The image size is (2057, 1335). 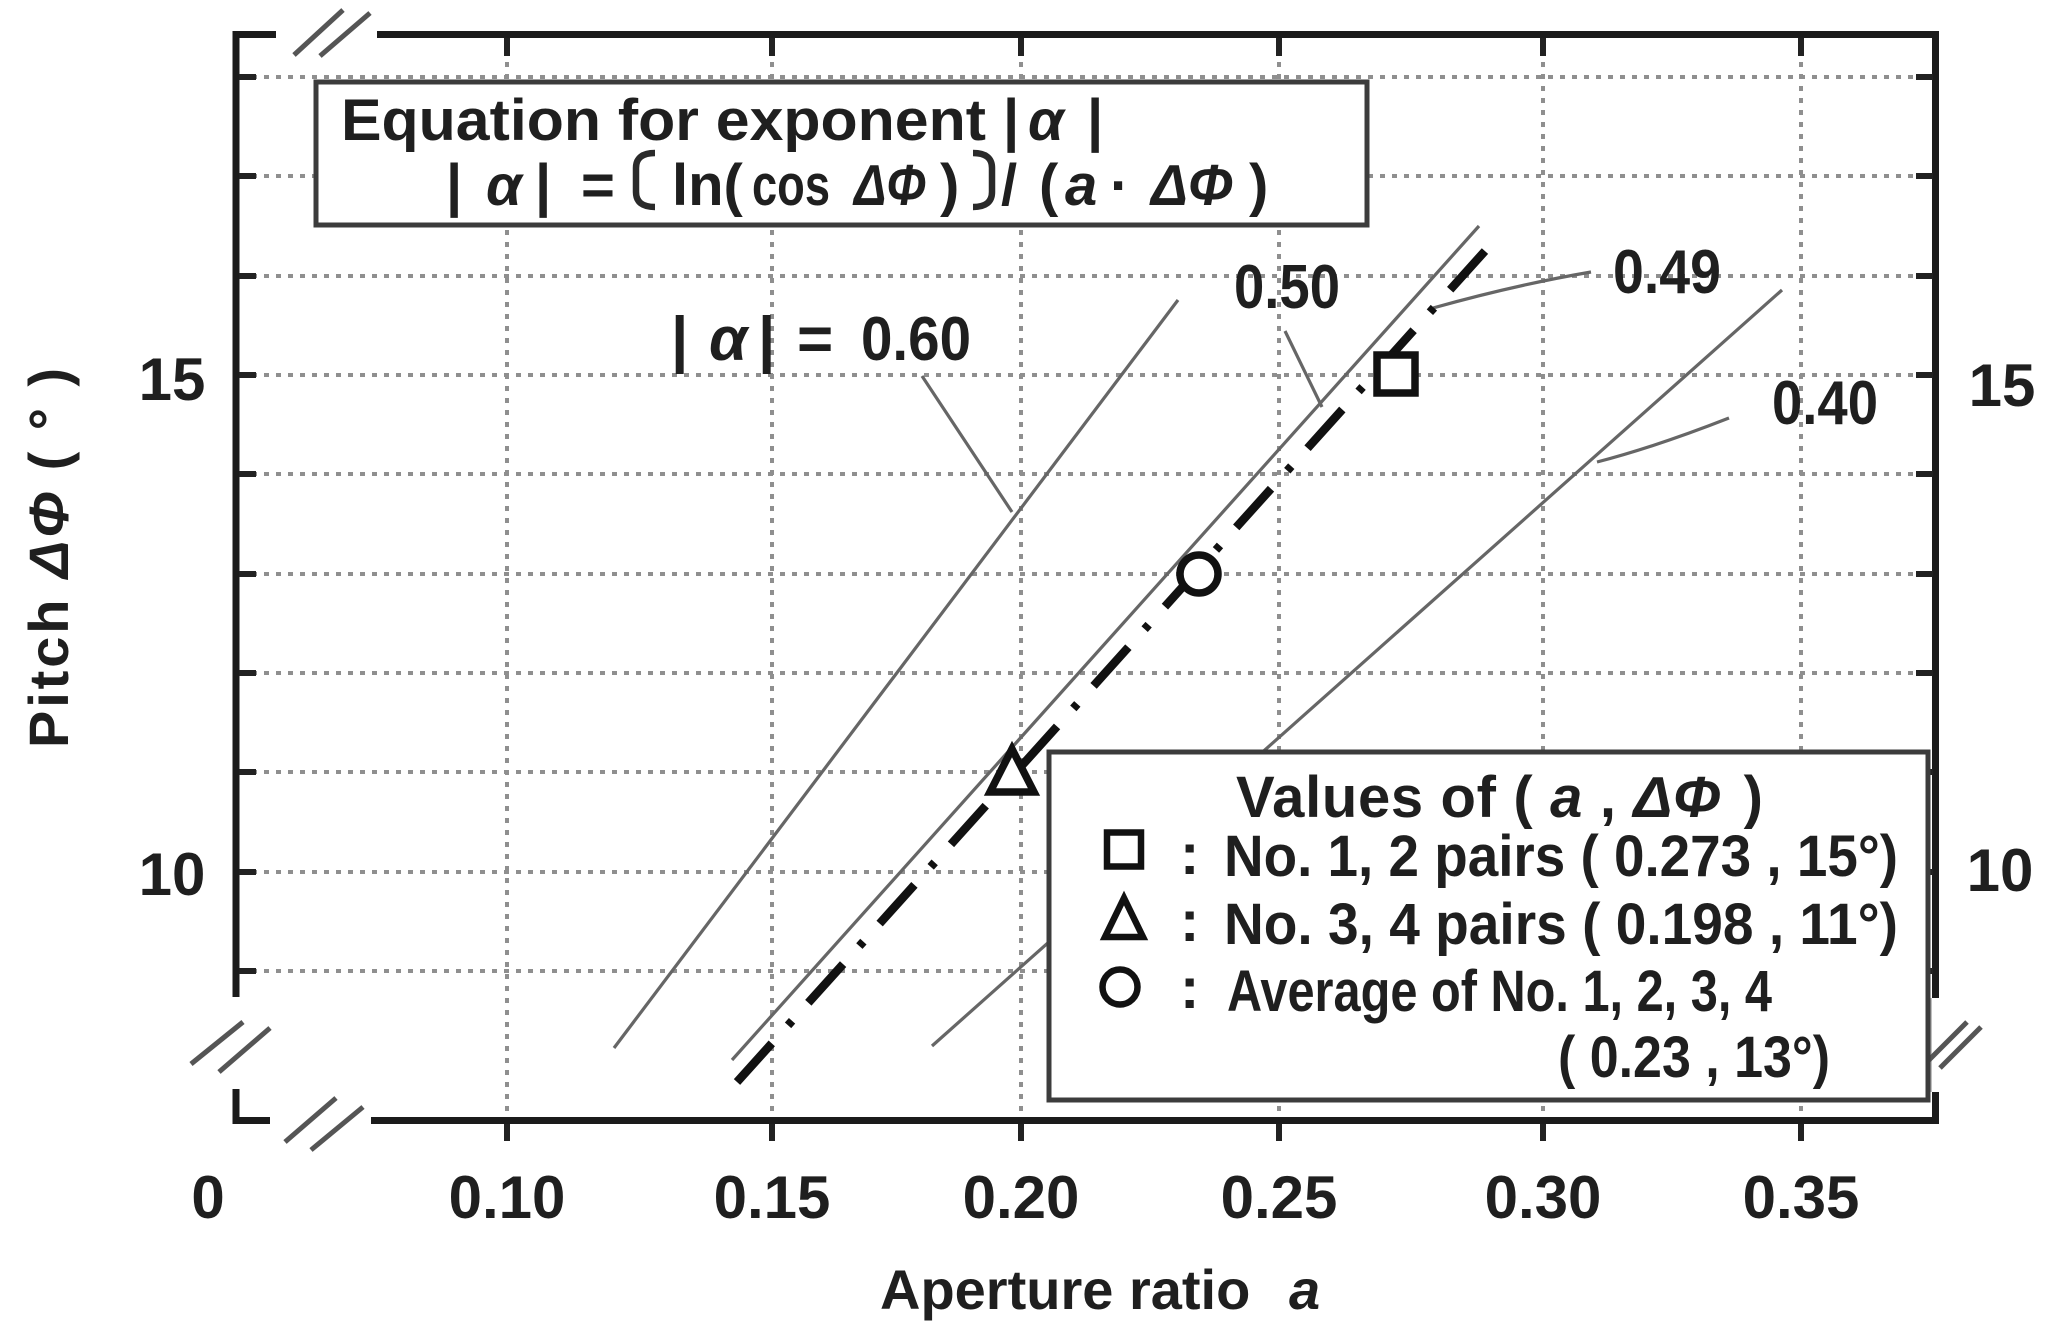 What do you see at coordinates (1065, 1289) in the screenshot?
I see `svg-text: Aperture ratio` at bounding box center [1065, 1289].